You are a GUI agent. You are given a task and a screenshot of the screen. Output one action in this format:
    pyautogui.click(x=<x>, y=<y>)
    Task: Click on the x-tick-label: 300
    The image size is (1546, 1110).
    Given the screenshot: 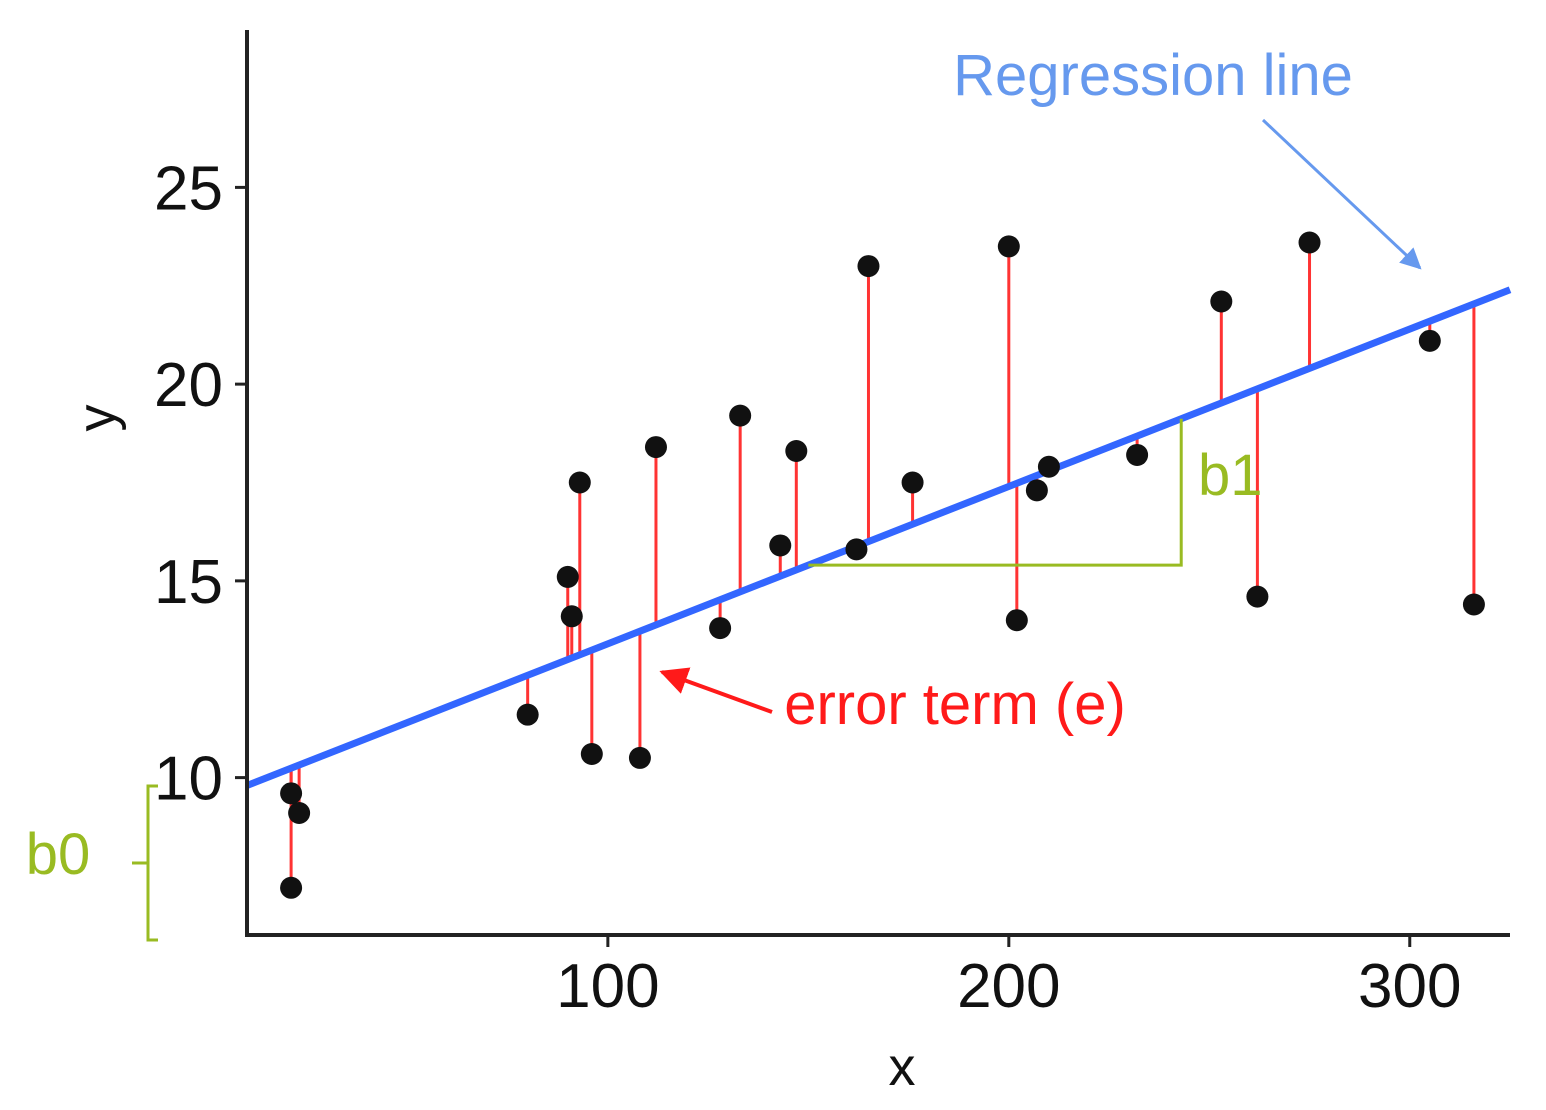 What is the action you would take?
    pyautogui.click(x=1409, y=986)
    